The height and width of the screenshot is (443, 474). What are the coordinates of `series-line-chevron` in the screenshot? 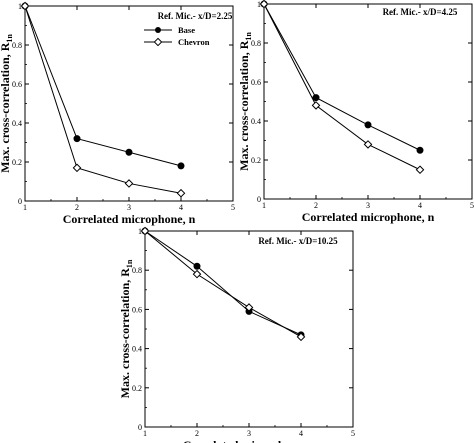 It's located at (103, 99).